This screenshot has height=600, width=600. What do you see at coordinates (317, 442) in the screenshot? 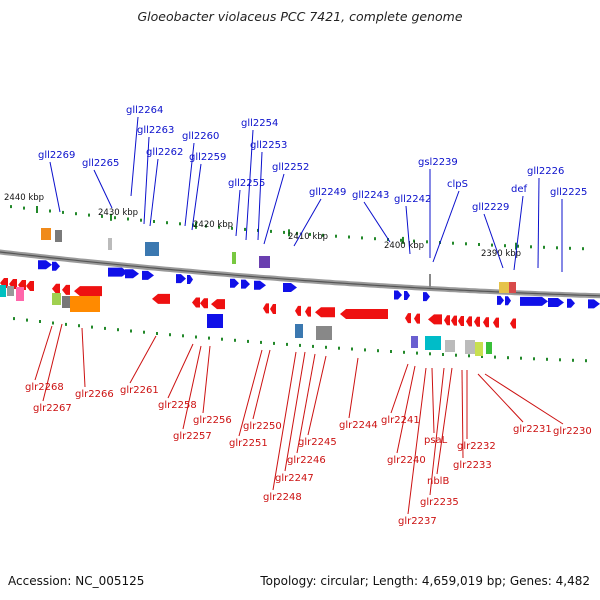
I see `reverse-gene-label: glr2245` at bounding box center [317, 442].